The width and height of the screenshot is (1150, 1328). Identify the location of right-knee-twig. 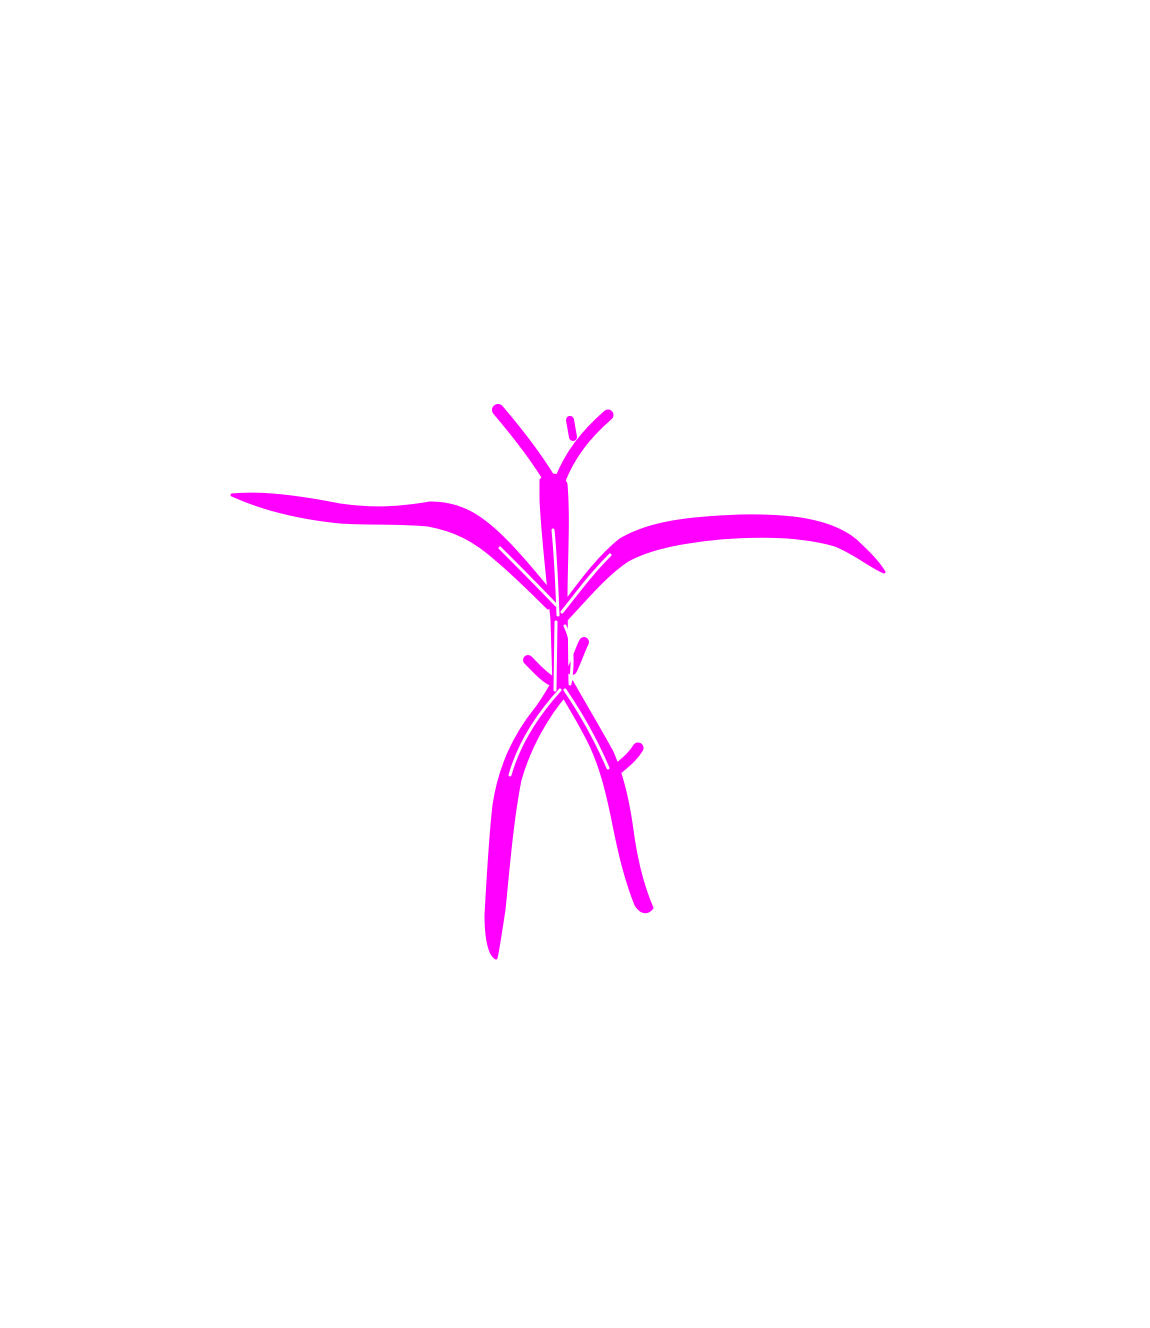
(626, 760).